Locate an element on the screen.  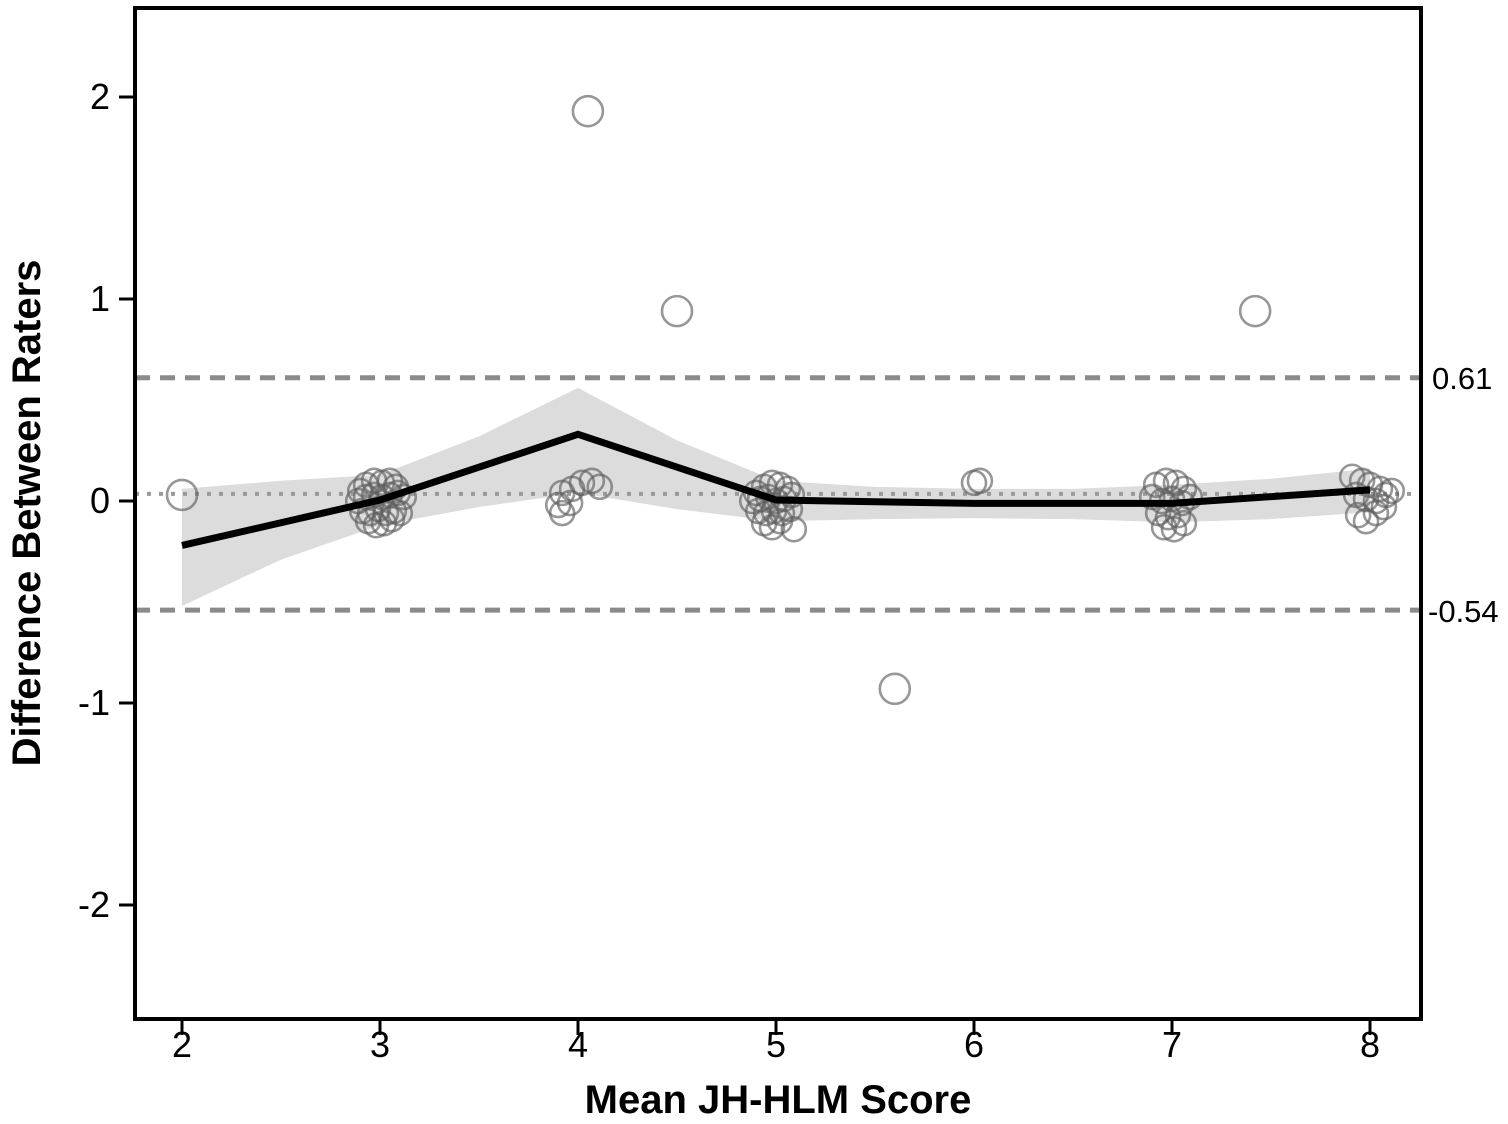
x-tick-label: 3 is located at coordinates (380, 1044).